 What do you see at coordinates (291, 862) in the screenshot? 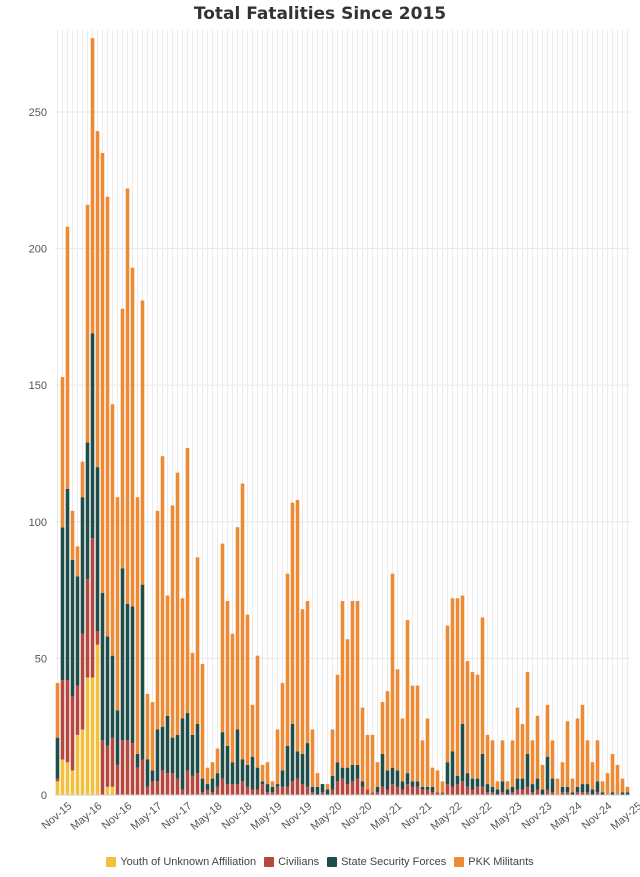
I see `legend-item-civilians: Civilians` at bounding box center [291, 862].